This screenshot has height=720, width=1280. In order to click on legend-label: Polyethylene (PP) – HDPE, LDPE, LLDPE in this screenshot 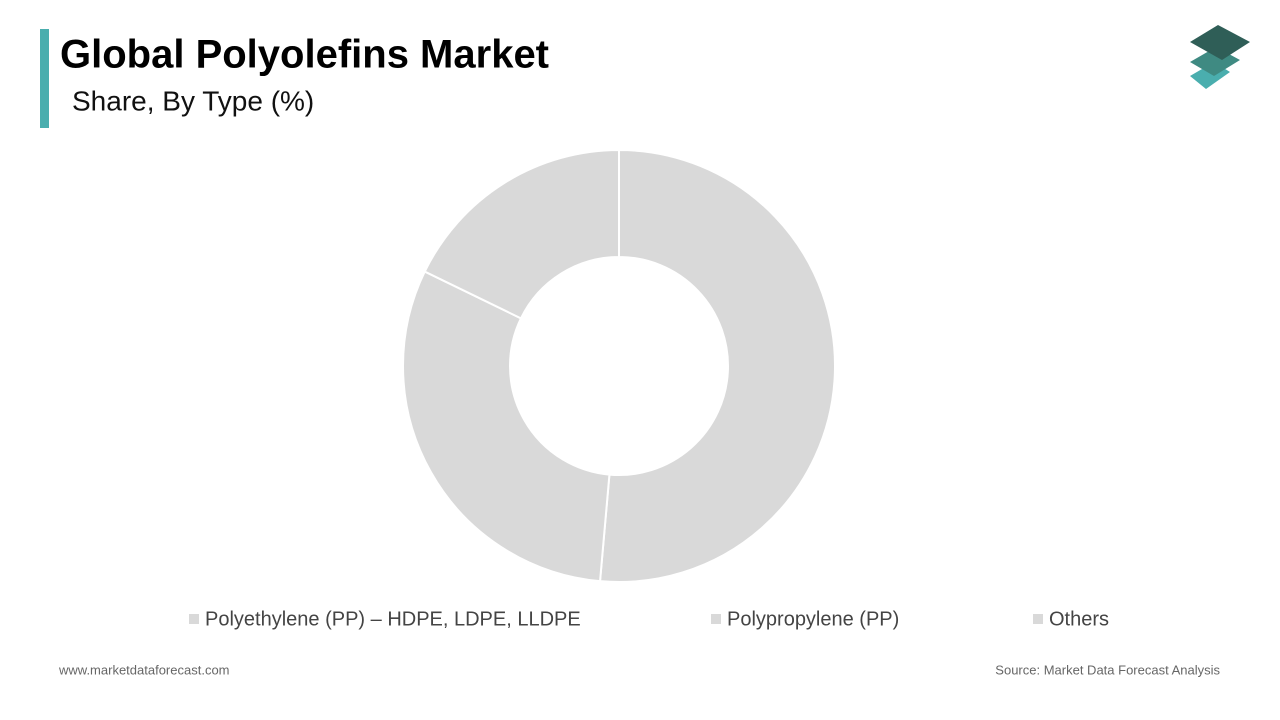, I will do `click(393, 619)`.